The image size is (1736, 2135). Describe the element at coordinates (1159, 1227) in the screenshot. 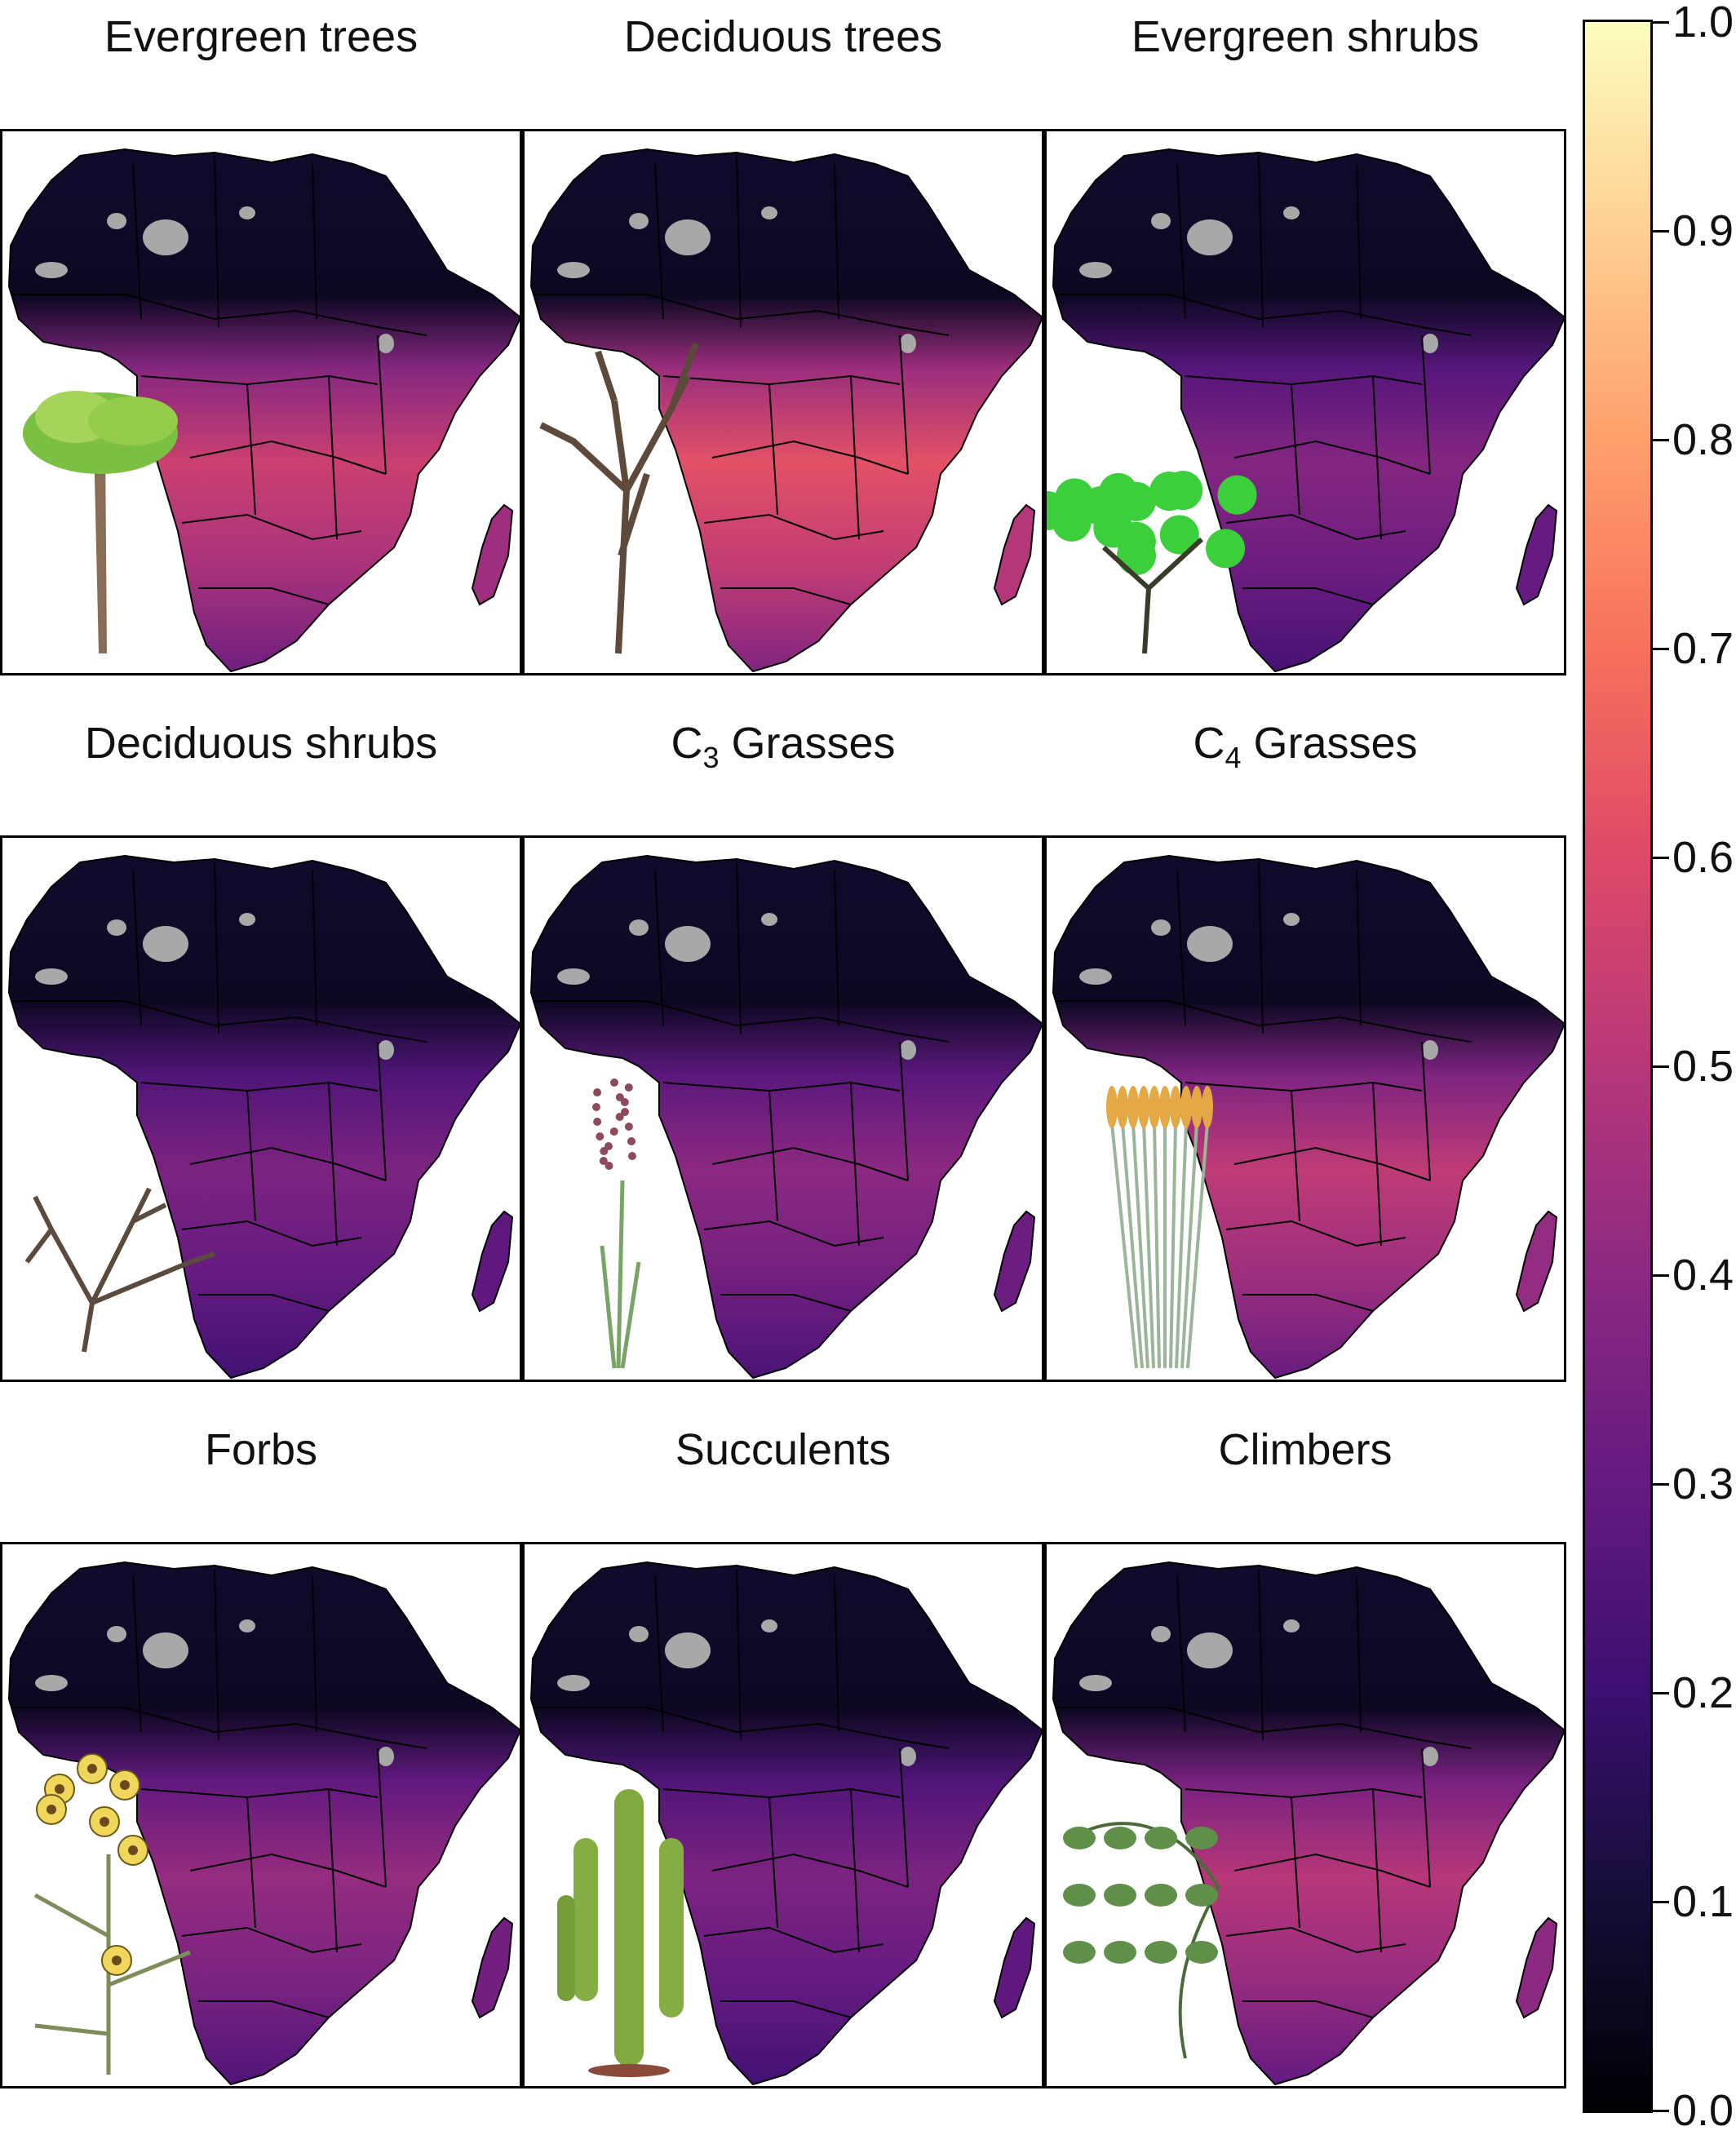

I see `tall-grass-icon` at that location.